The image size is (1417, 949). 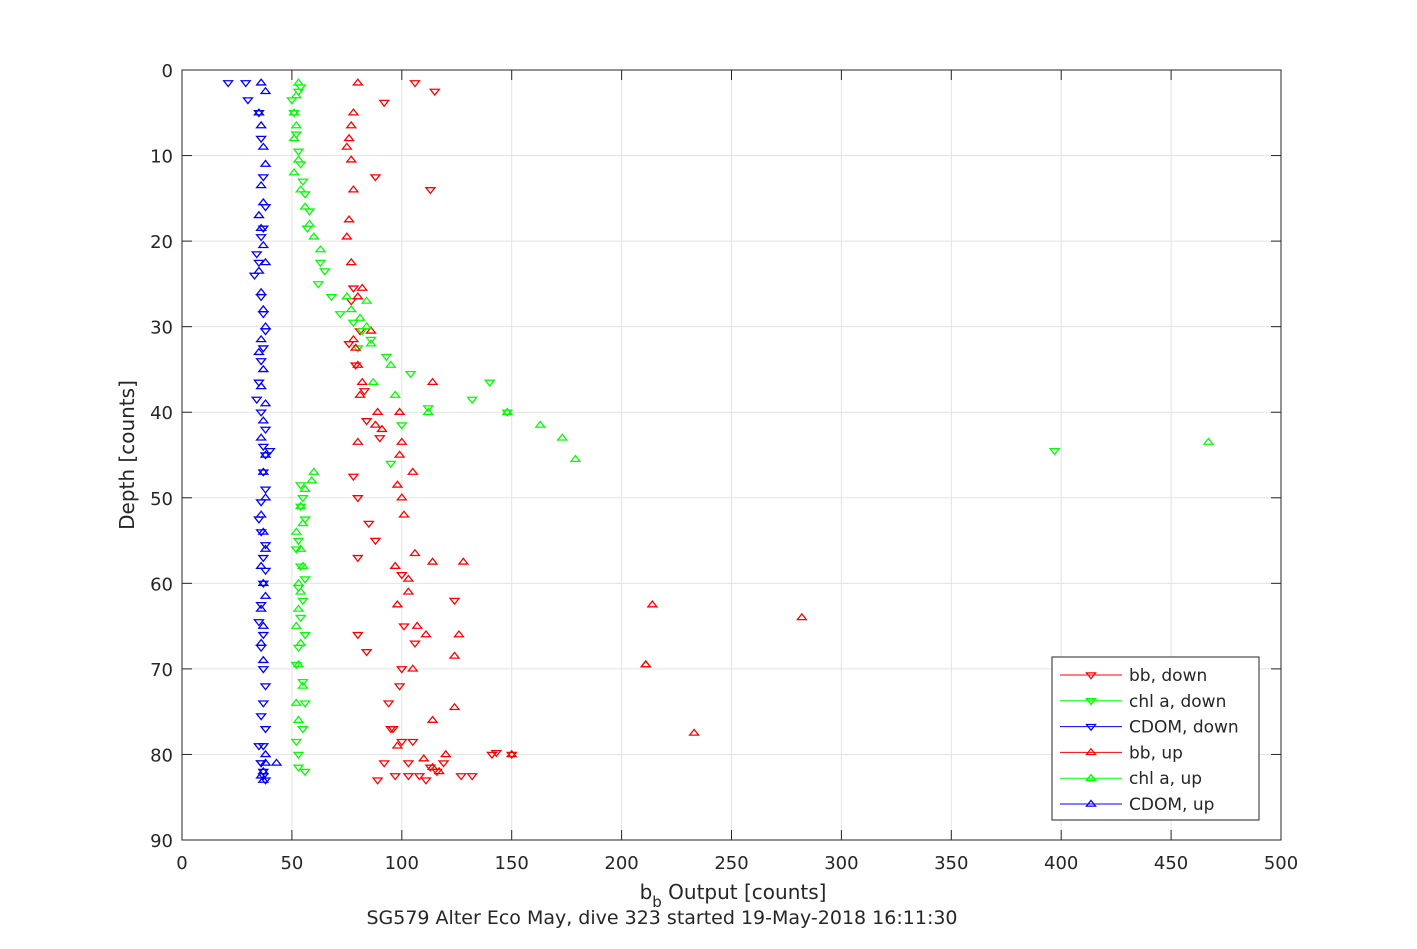 I want to click on x-axis-label-rest: Output [counts], so click(x=744, y=892).